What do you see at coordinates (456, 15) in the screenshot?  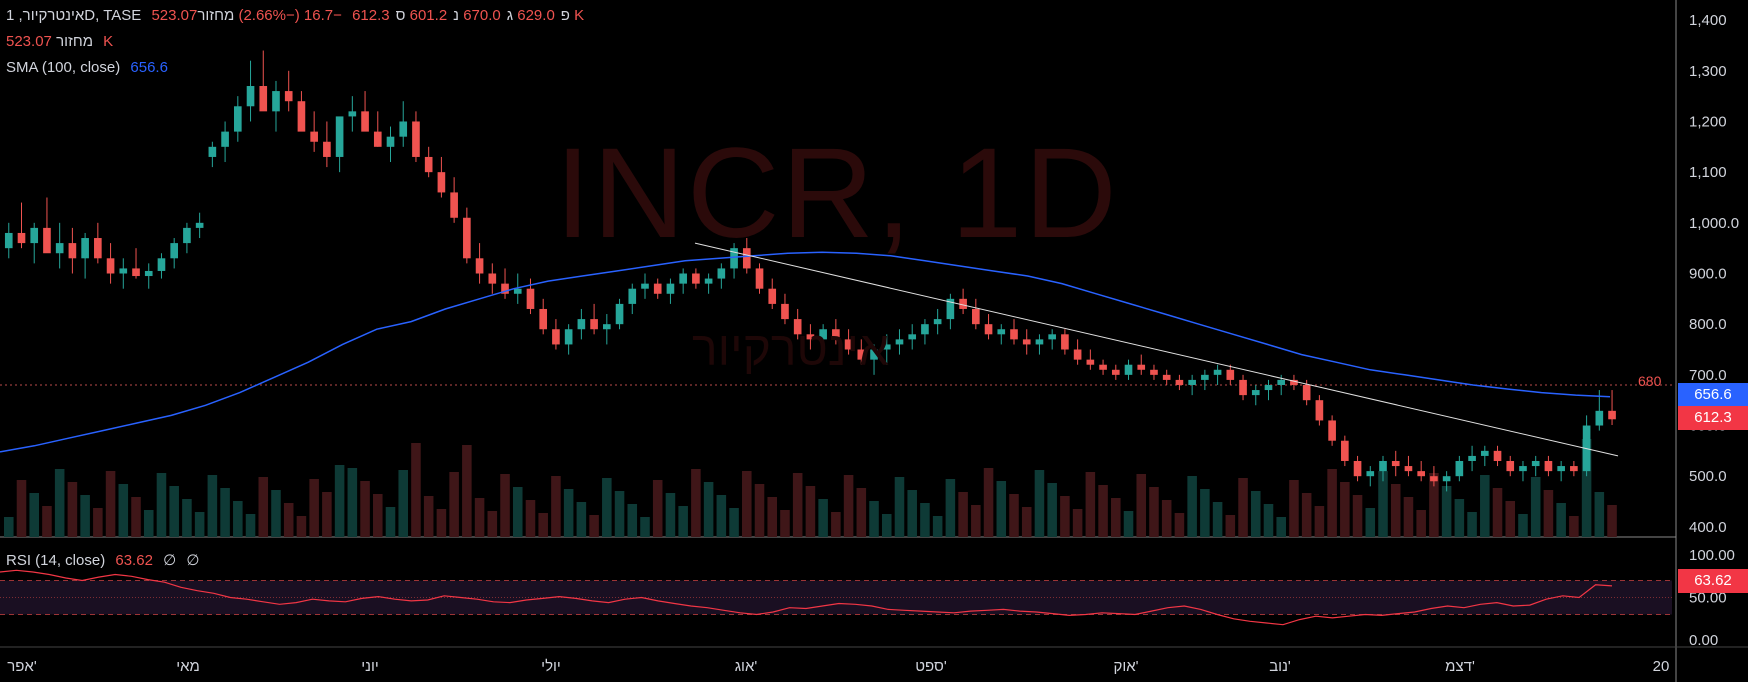 I see `low-label: נ` at bounding box center [456, 15].